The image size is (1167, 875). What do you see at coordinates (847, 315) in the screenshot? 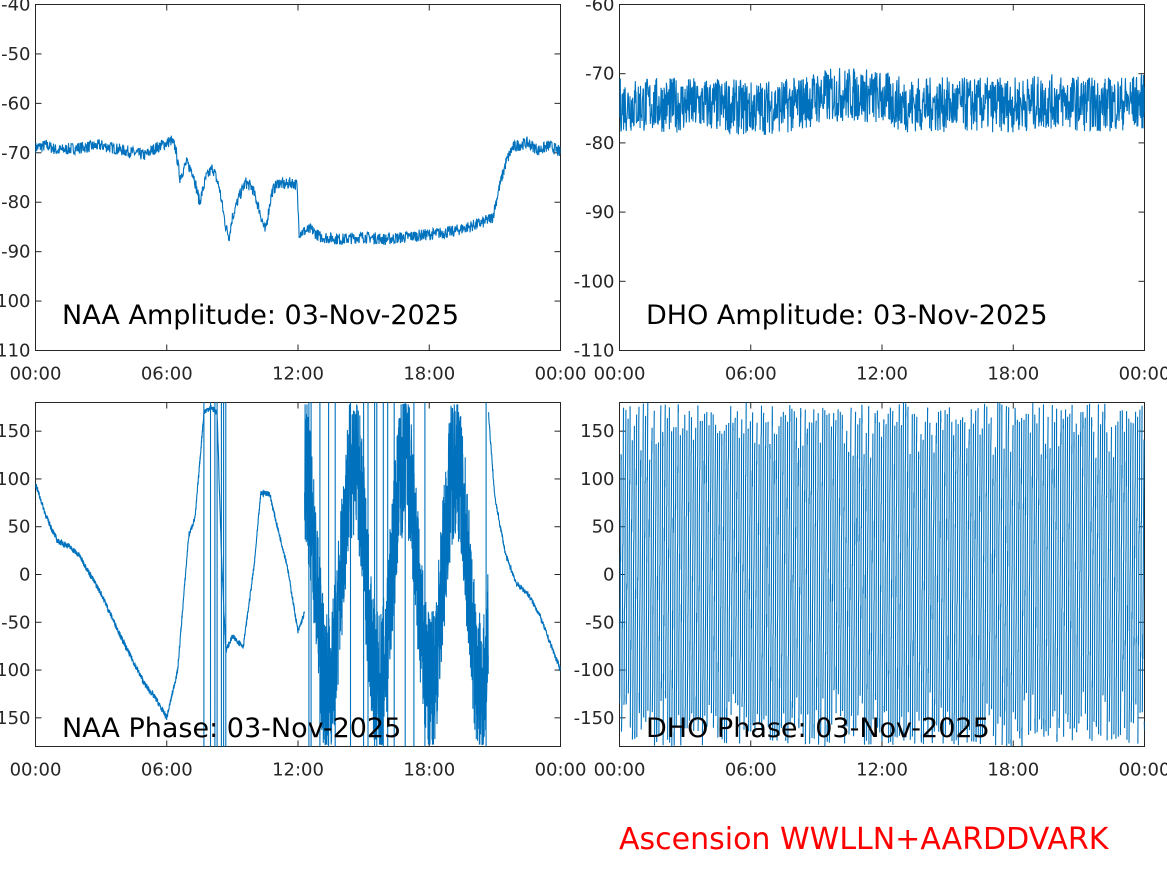
I see `panel-title: DHO Amplitude: 03-Nov-2025` at bounding box center [847, 315].